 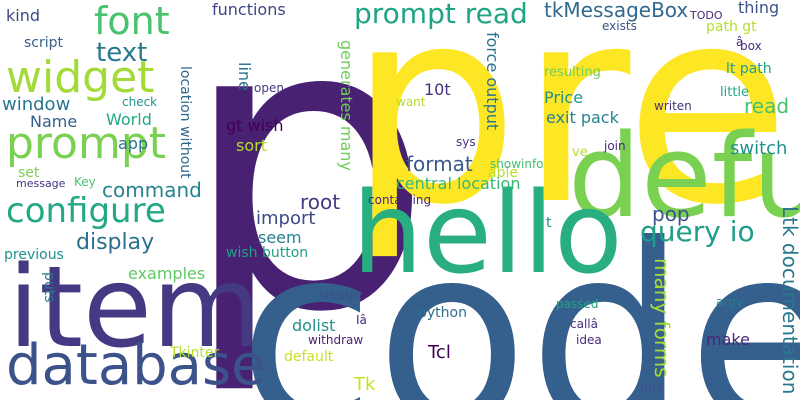 I want to click on word-join: join, so click(x=615, y=146).